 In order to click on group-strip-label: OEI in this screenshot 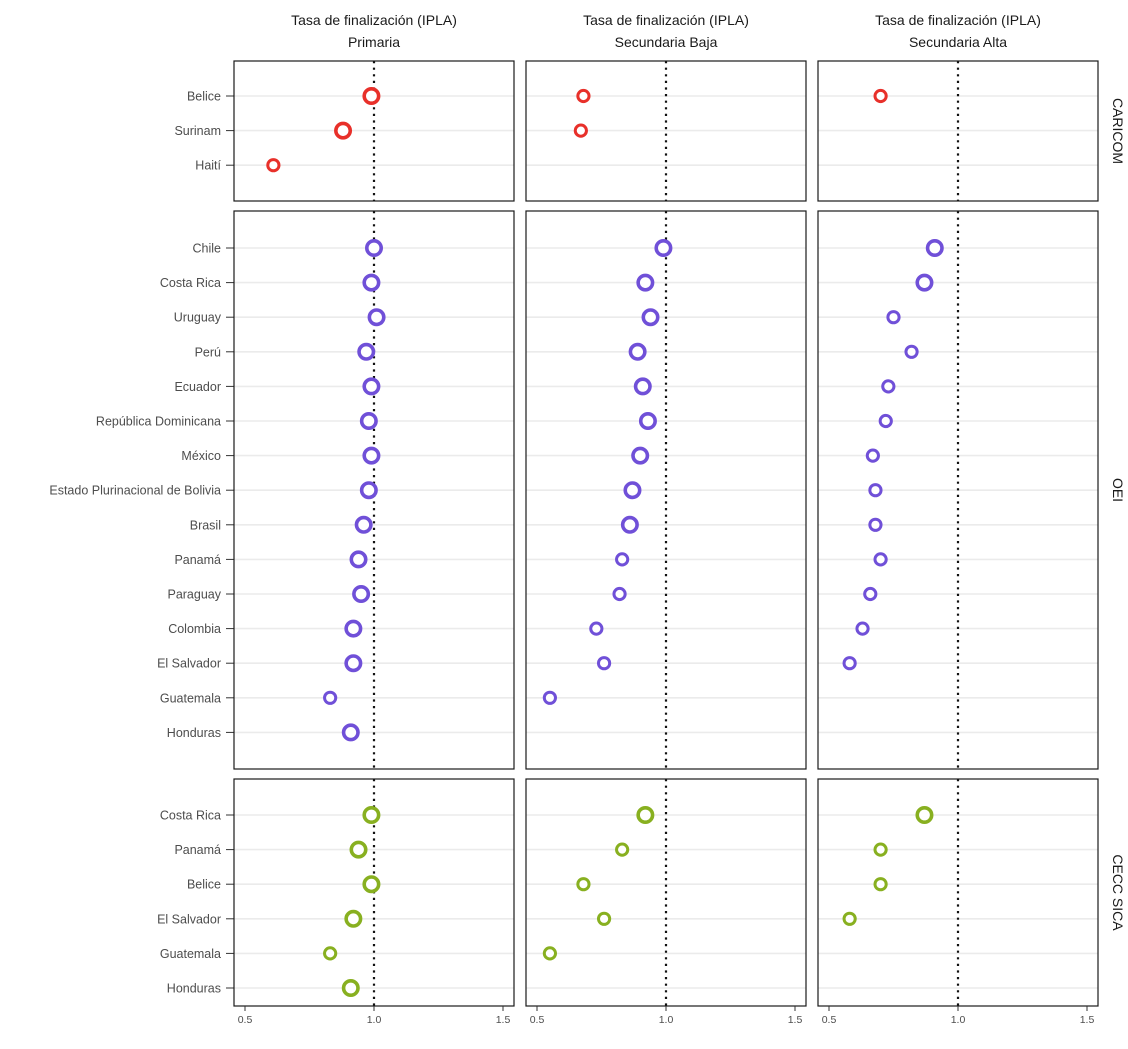, I will do `click(1118, 490)`.